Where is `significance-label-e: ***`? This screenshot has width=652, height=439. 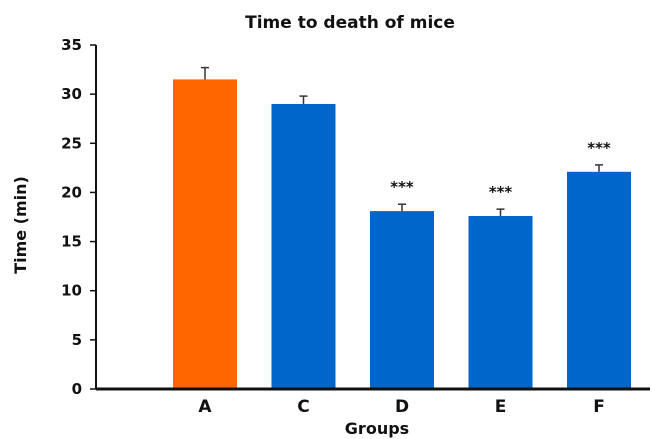
significance-label-e: *** is located at coordinates (501, 192).